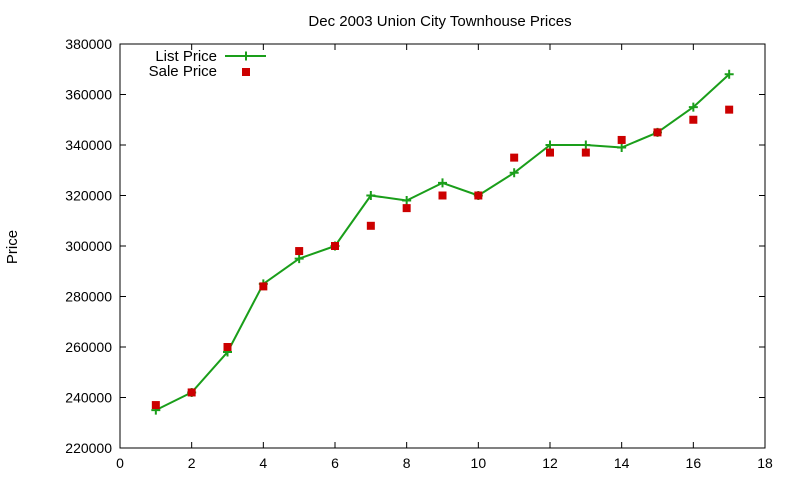  What do you see at coordinates (88, 347) in the screenshot?
I see `y-tick-label: 260000` at bounding box center [88, 347].